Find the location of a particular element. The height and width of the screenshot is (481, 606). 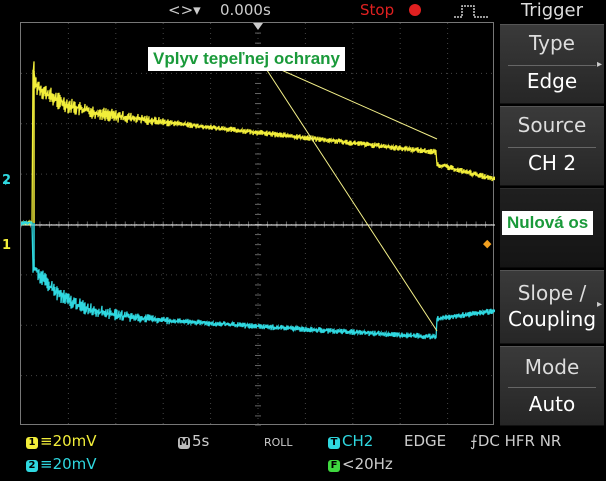

menu-source: Source CH 2 is located at coordinates (552, 146).